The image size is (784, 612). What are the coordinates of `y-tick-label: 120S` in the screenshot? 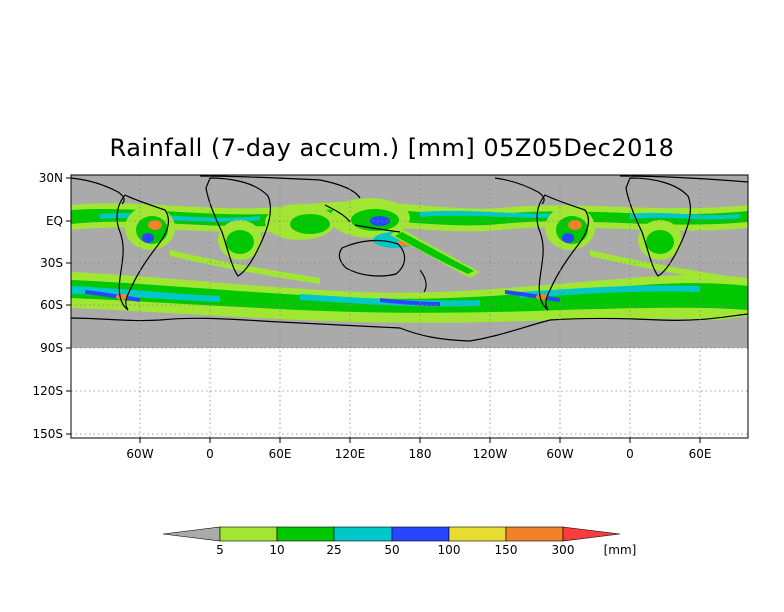 It's located at (47, 391).